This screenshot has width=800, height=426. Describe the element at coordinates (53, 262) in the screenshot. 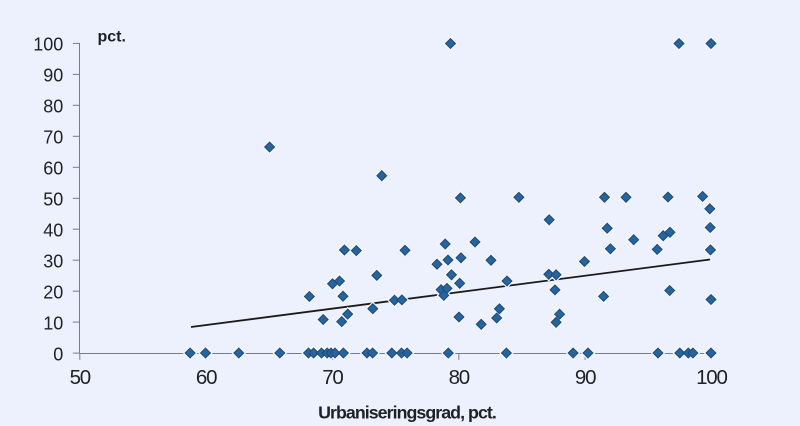

I see `svg-text: 30` at that location.